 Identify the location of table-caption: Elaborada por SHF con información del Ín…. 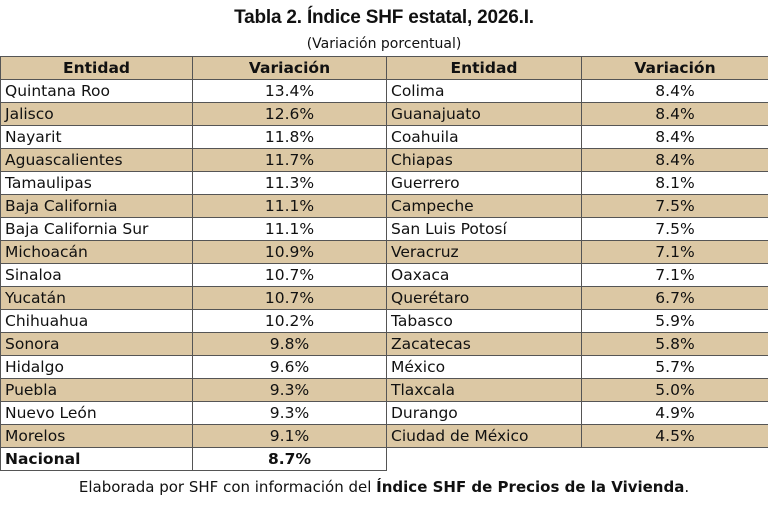
(384, 487).